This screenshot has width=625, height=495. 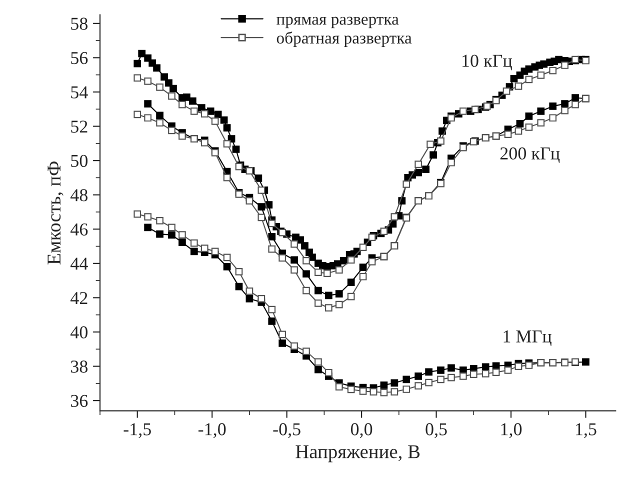 I want to click on x-tick-label: 1,0, so click(x=511, y=430).